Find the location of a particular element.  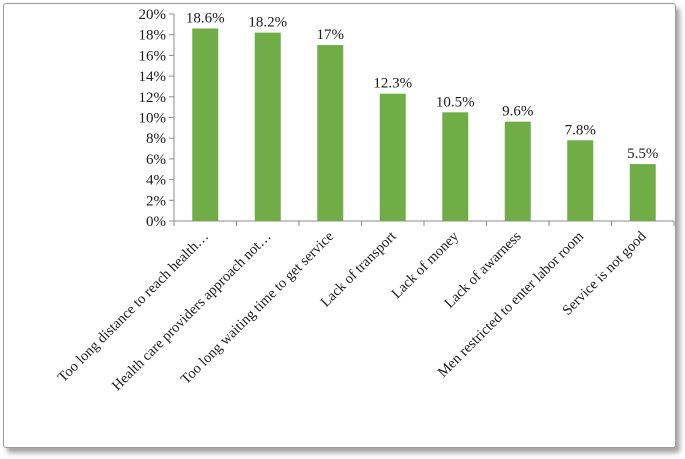

y-tick-label: 4% is located at coordinates (156, 181).